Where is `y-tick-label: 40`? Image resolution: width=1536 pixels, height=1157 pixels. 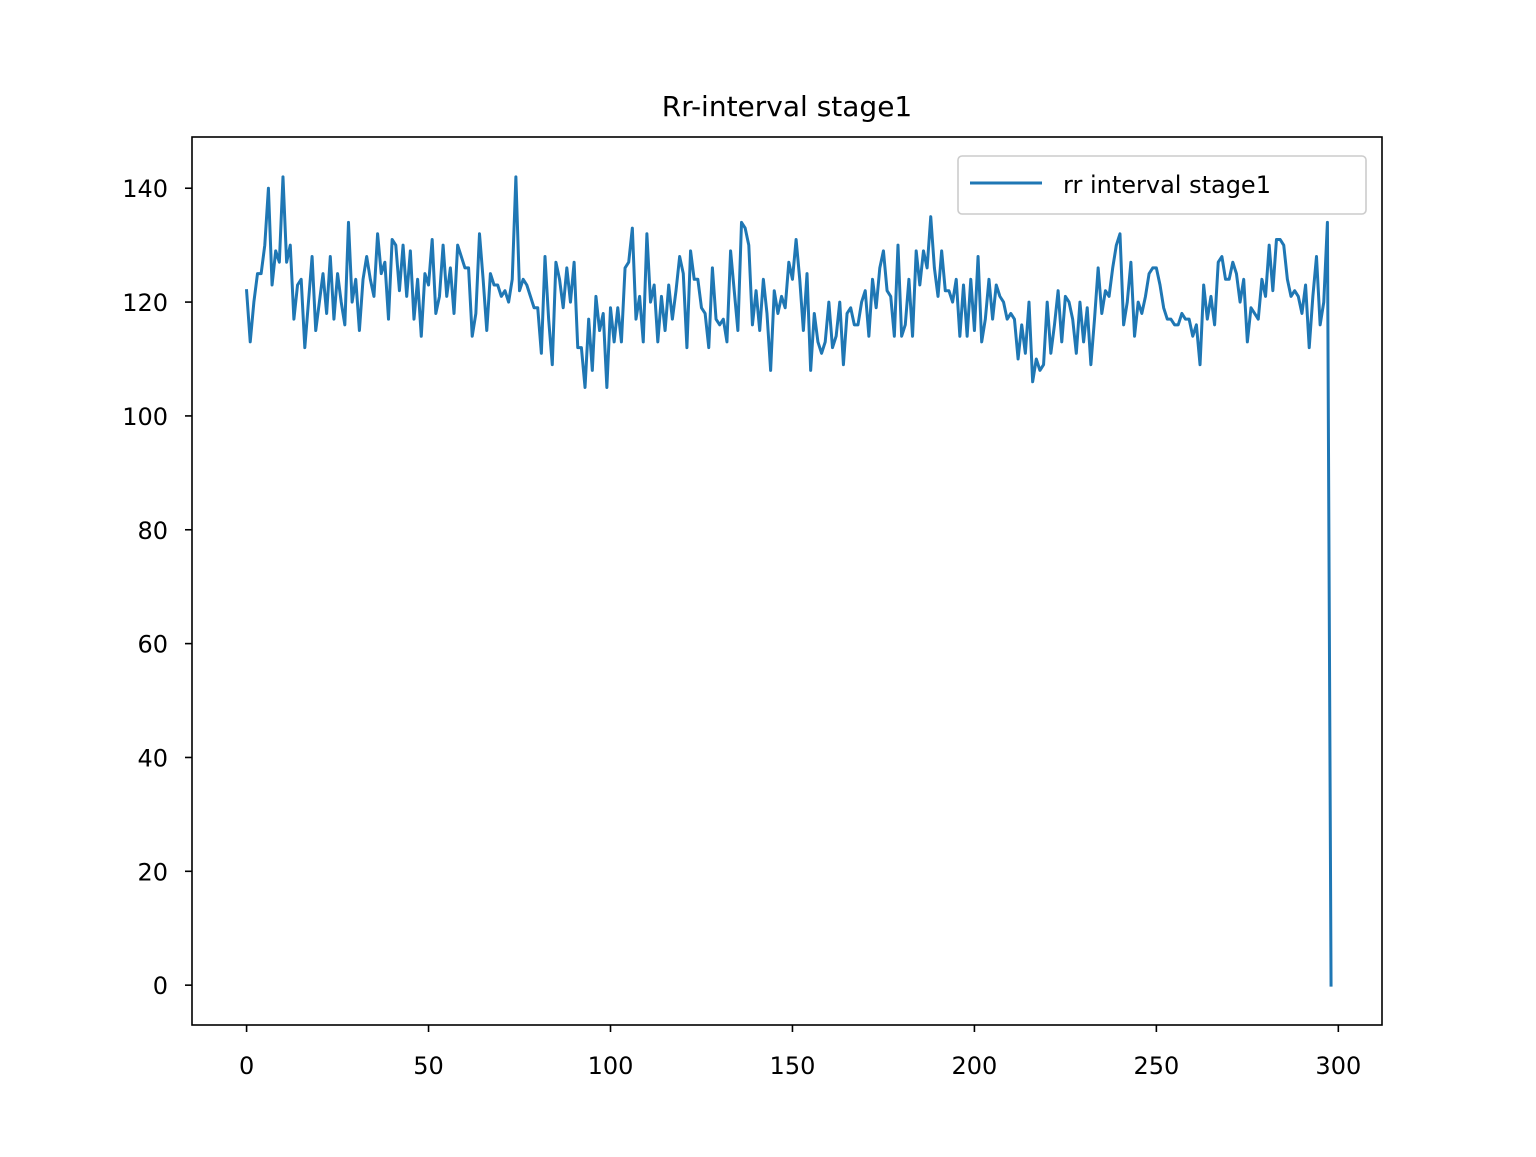 y-tick-label: 40 is located at coordinates (152, 758).